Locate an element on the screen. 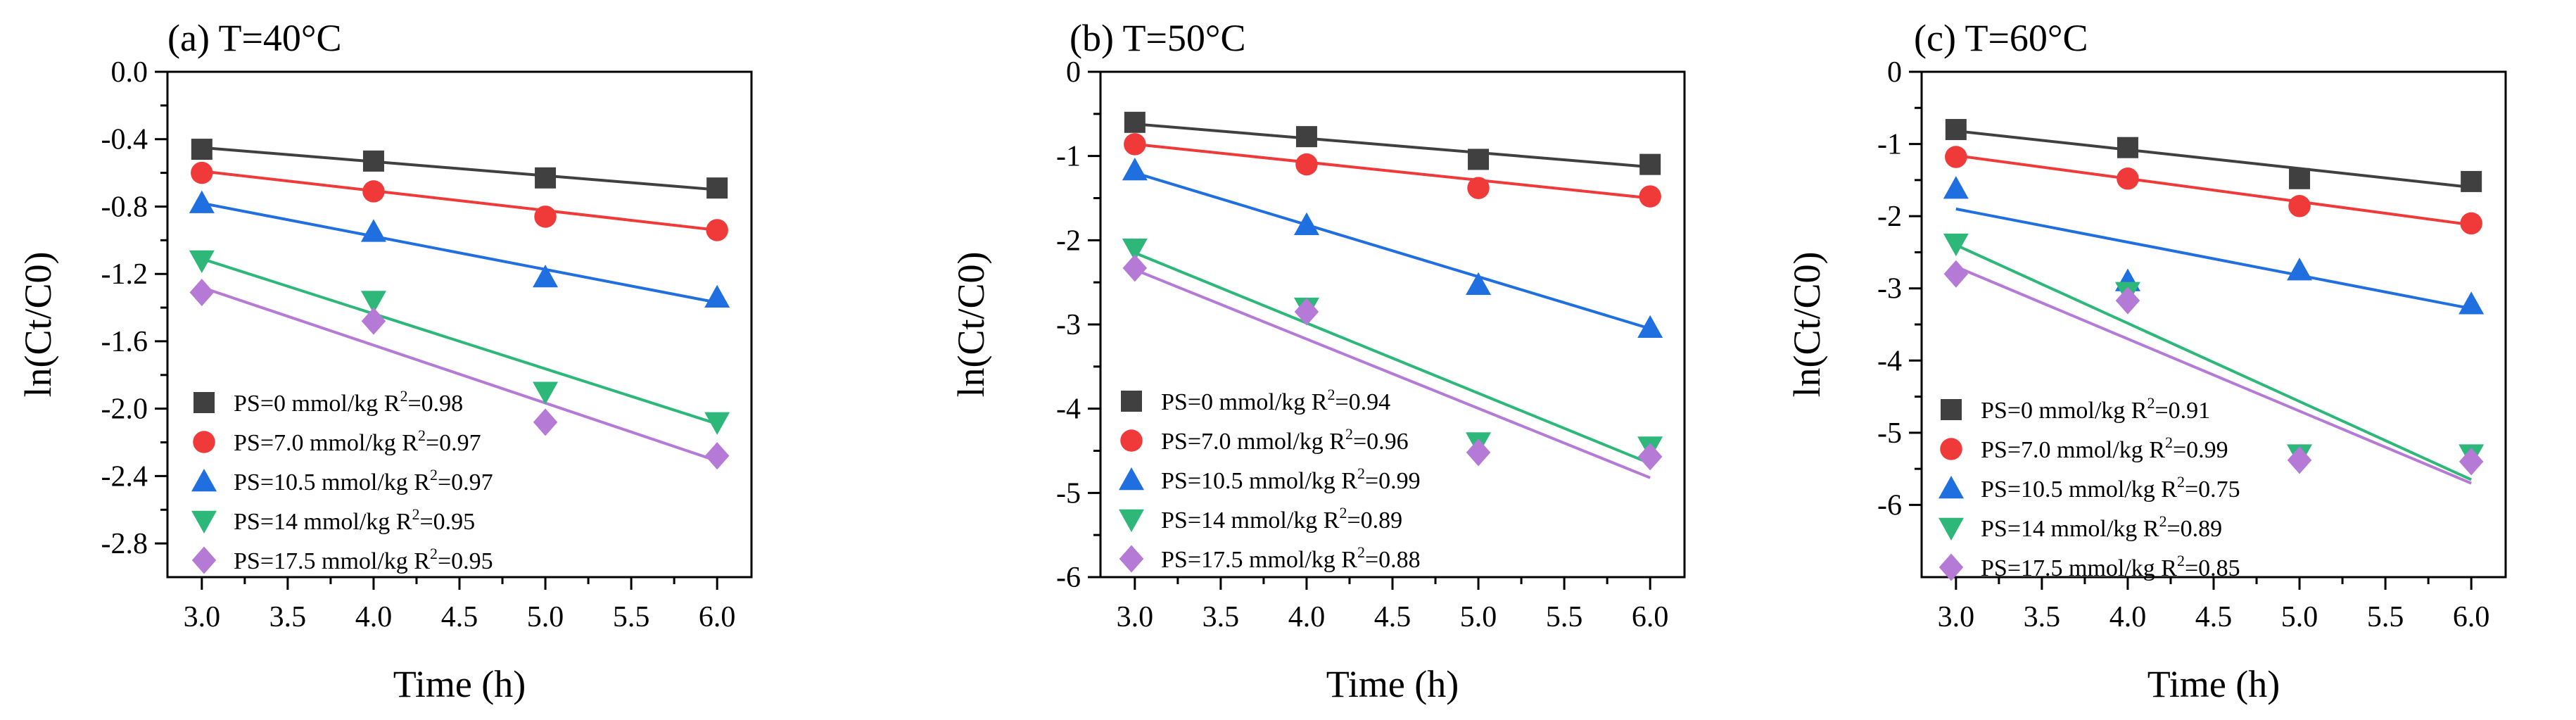  y-tick-label: -4 is located at coordinates (1889, 361).